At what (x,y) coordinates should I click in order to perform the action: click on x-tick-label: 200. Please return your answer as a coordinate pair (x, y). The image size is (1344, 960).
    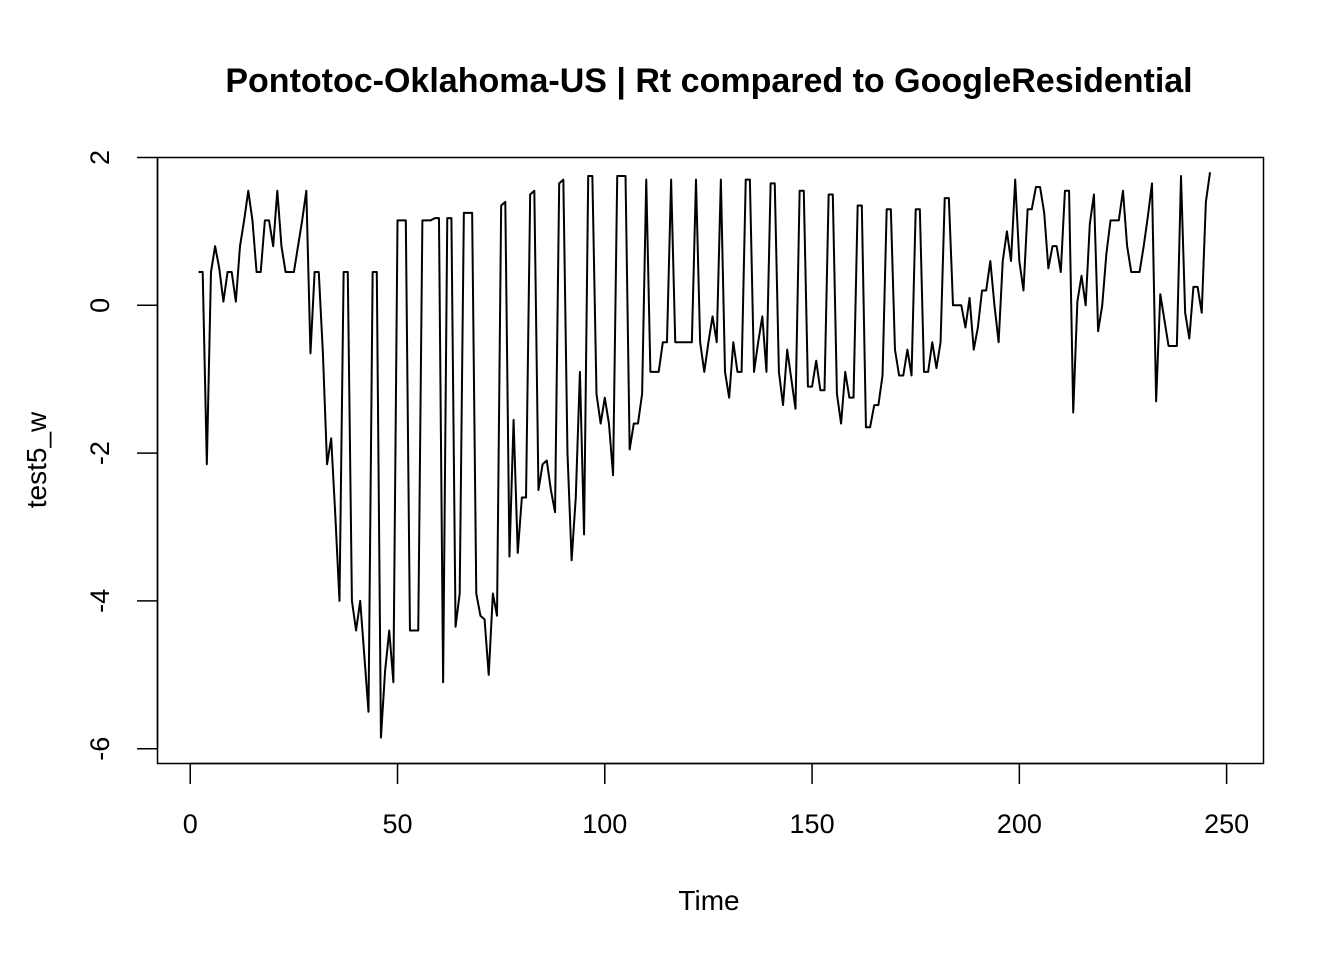
    Looking at the image, I should click on (1019, 824).